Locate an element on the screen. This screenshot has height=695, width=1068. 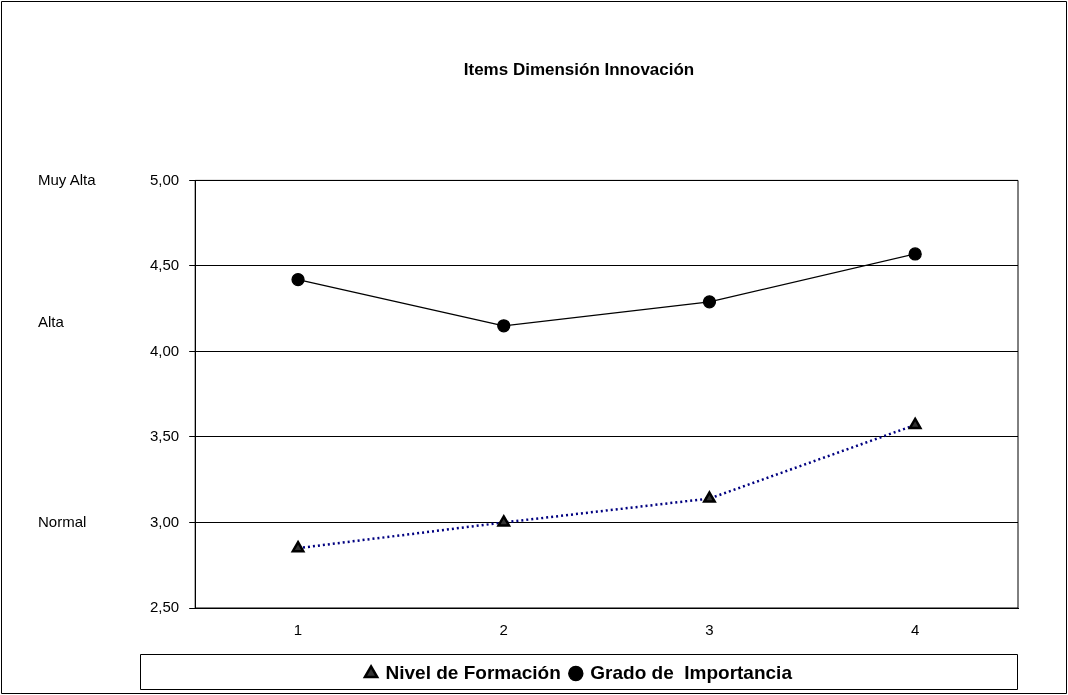
y-tick-label: 4,00 is located at coordinates (164, 350).